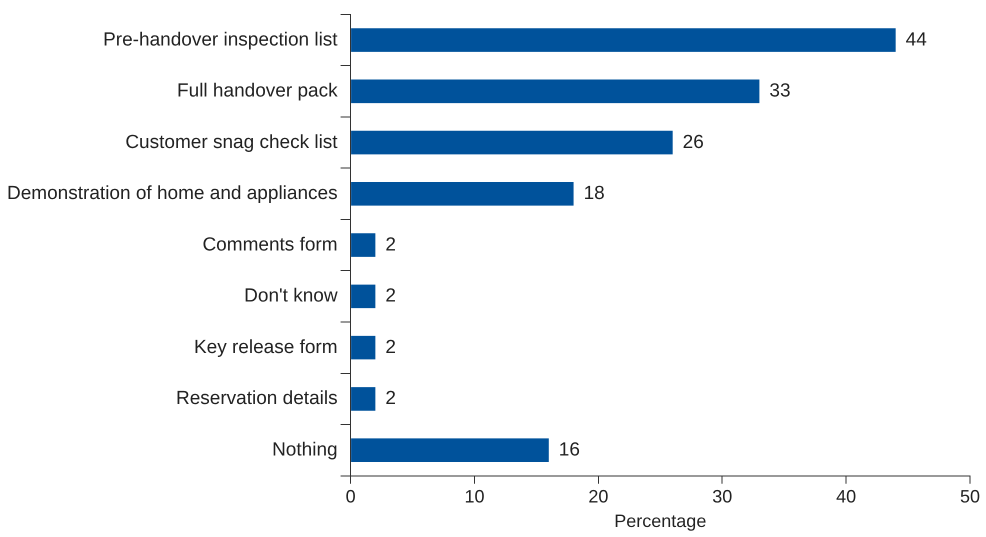 Image resolution: width=986 pixels, height=537 pixels. What do you see at coordinates (970, 496) in the screenshot?
I see `x-tick-label: 50` at bounding box center [970, 496].